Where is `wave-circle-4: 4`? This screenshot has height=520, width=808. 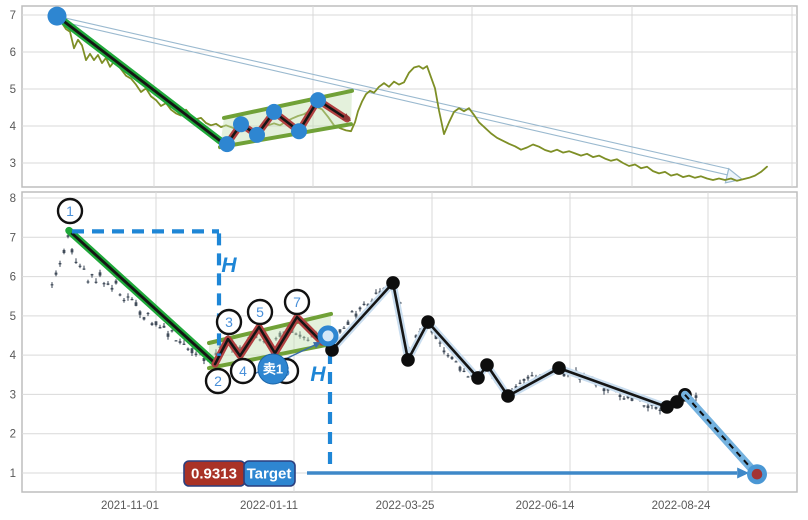 wave-circle-4: 4 is located at coordinates (243, 371).